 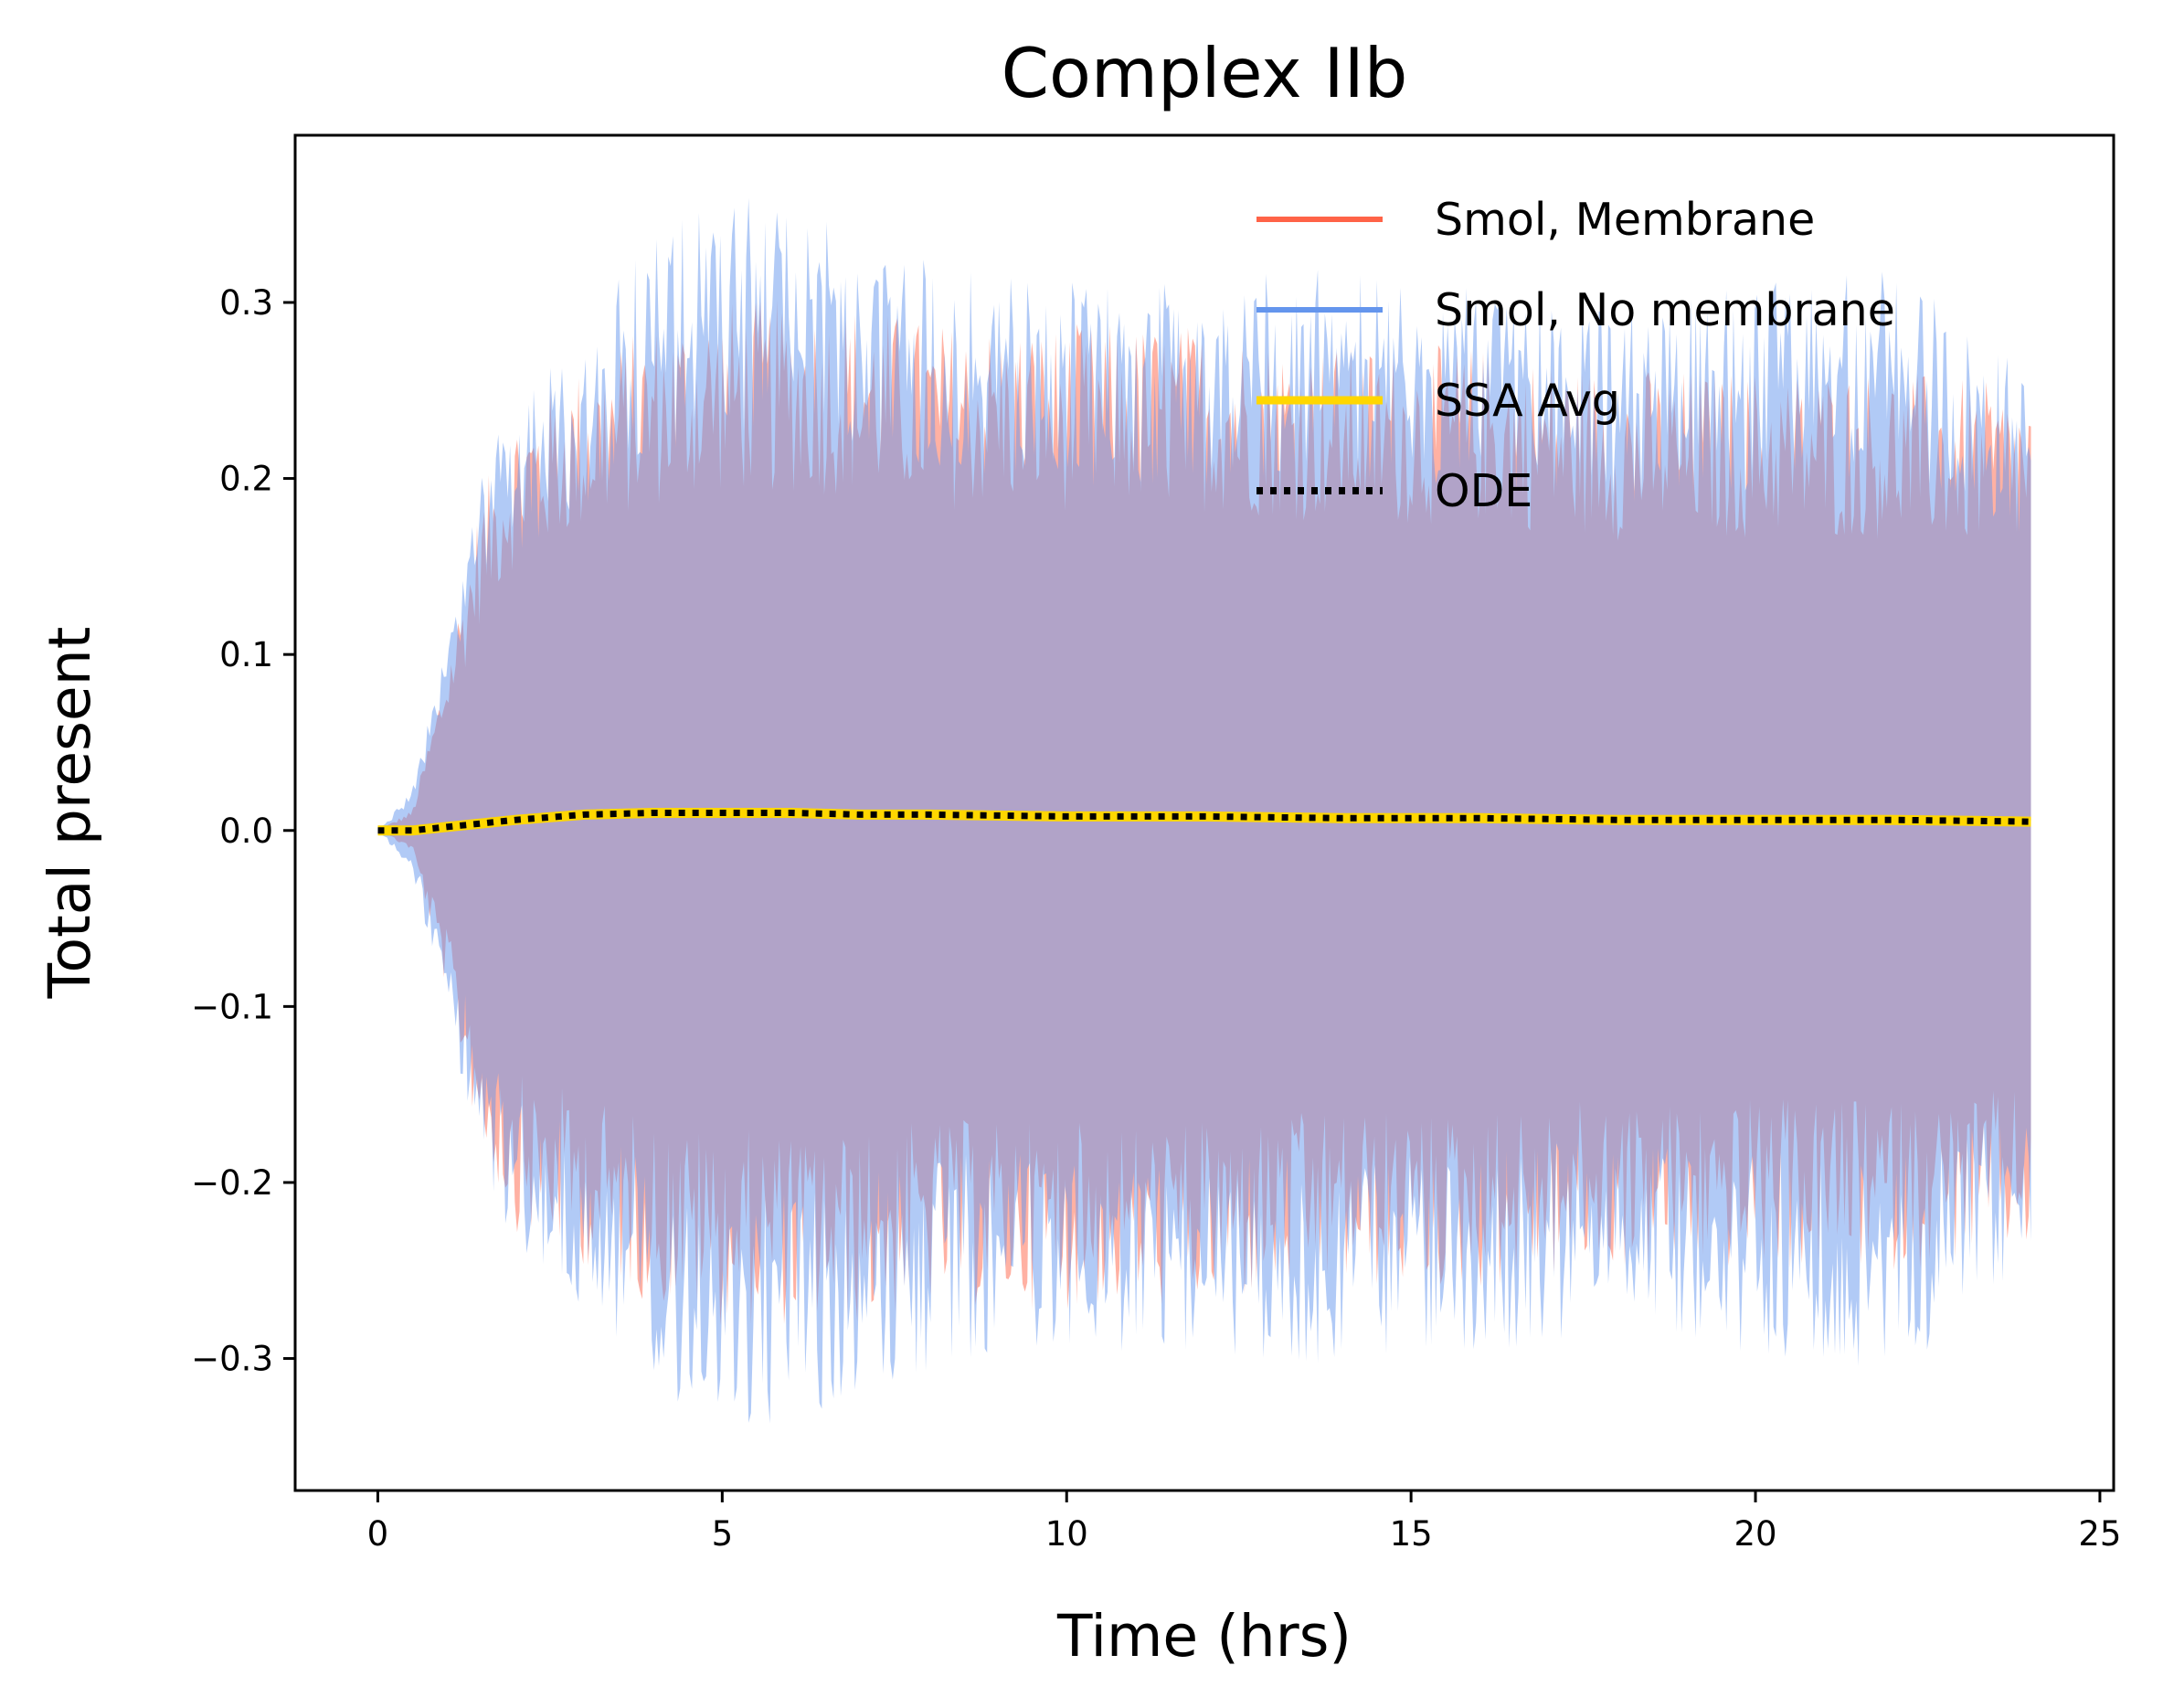 I want to click on y-tick-label: −0.1, so click(x=232, y=1006).